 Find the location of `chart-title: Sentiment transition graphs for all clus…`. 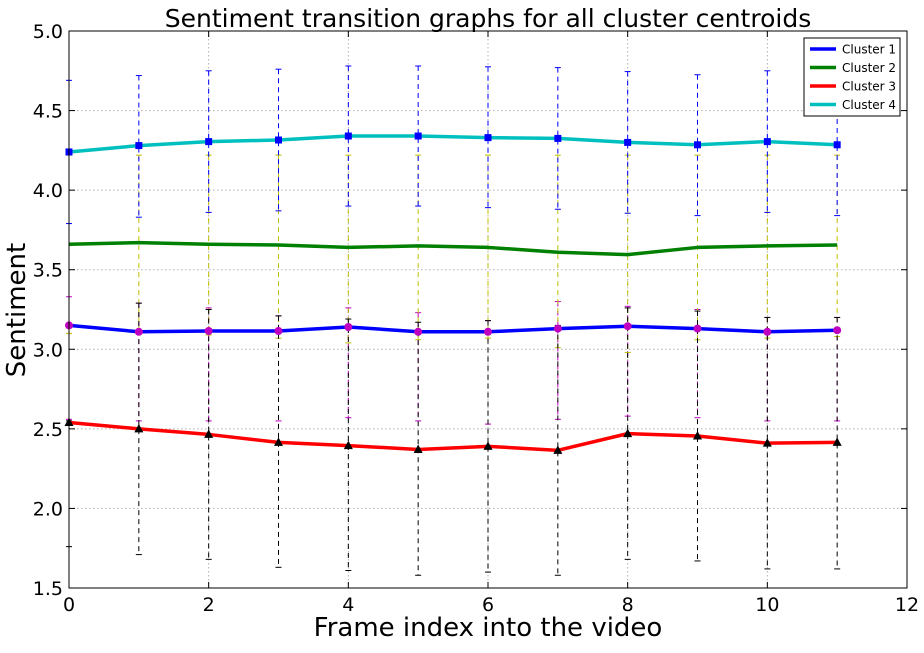

chart-title: Sentiment transition graphs for all clus… is located at coordinates (488, 18).